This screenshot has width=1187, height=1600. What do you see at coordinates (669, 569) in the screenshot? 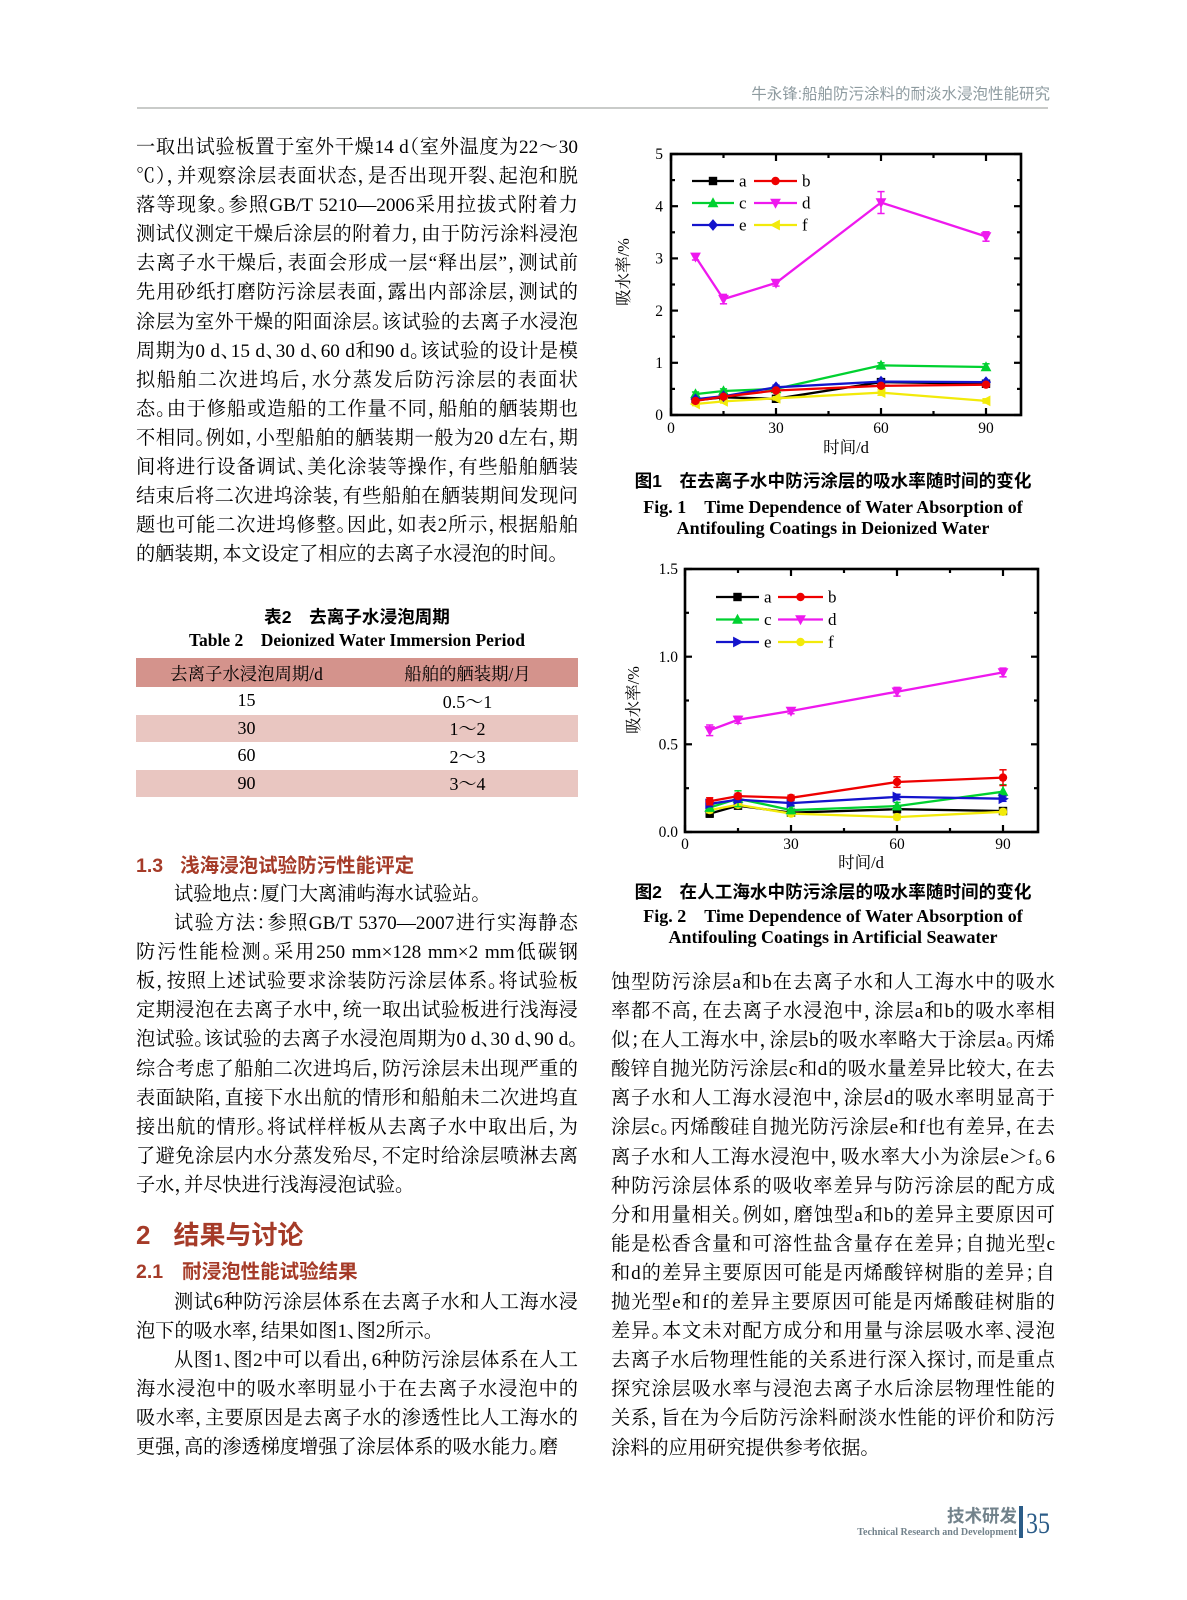
I see `svg-text: 1.5` at bounding box center [669, 569].